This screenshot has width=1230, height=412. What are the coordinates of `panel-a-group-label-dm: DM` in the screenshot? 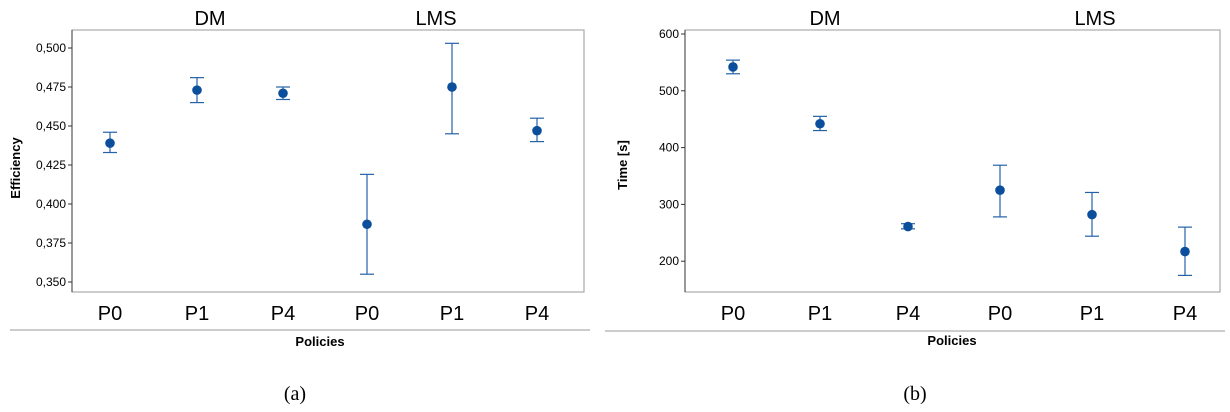 It's located at (209, 19).